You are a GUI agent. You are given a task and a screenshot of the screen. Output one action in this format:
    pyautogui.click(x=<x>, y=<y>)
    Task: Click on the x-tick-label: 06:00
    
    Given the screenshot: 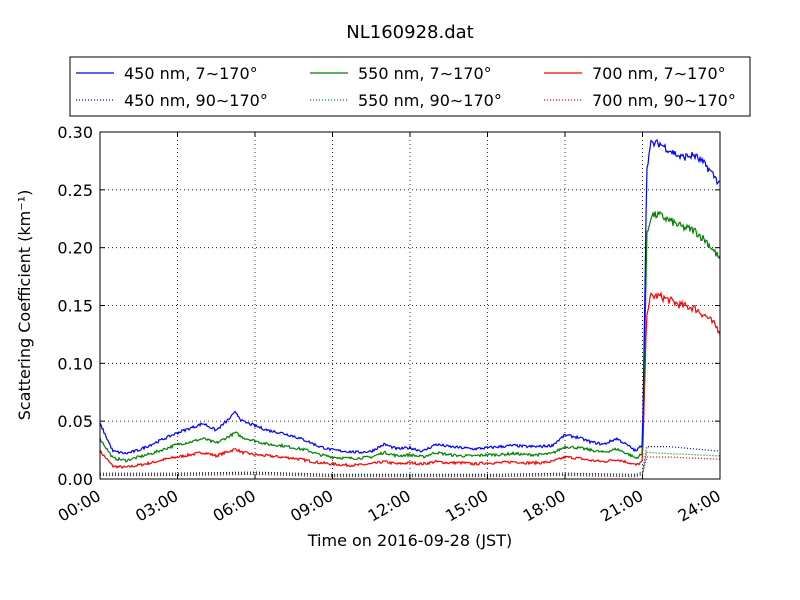 What is the action you would take?
    pyautogui.click(x=234, y=506)
    